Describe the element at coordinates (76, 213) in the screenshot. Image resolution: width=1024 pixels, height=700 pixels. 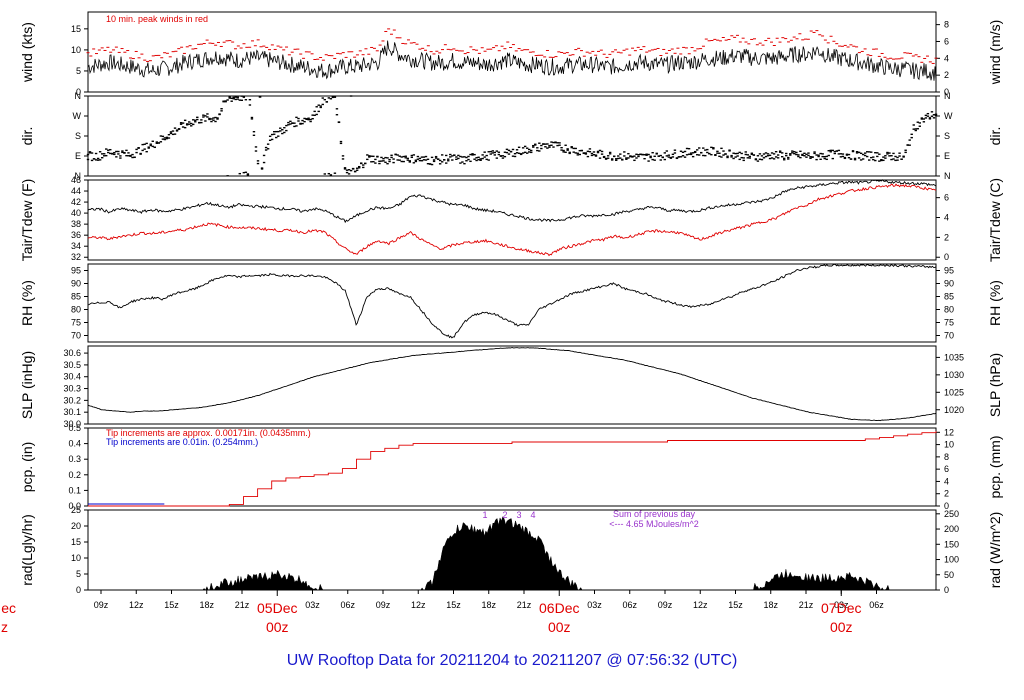
I see `temp-ticklabel-left: 40` at that location.